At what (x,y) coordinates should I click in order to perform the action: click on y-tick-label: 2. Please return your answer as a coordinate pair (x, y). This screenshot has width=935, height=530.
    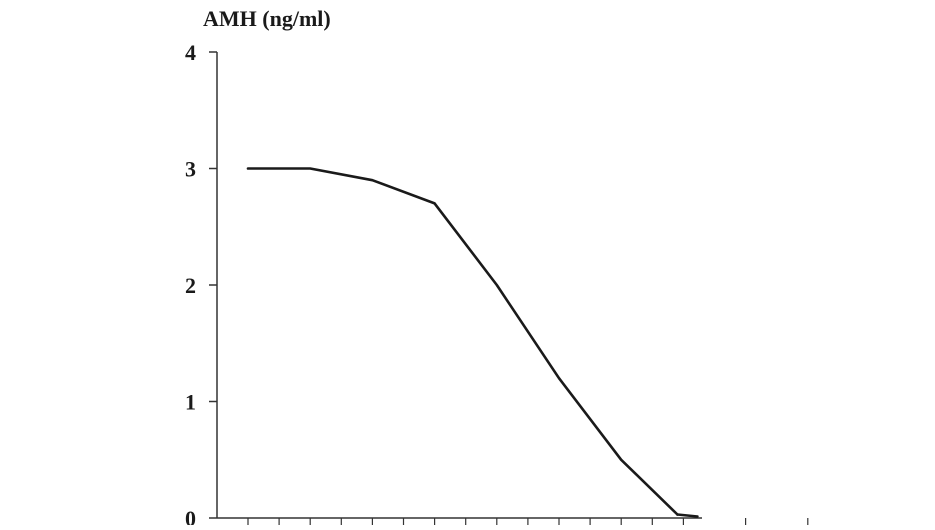
    Looking at the image, I should click on (190, 285).